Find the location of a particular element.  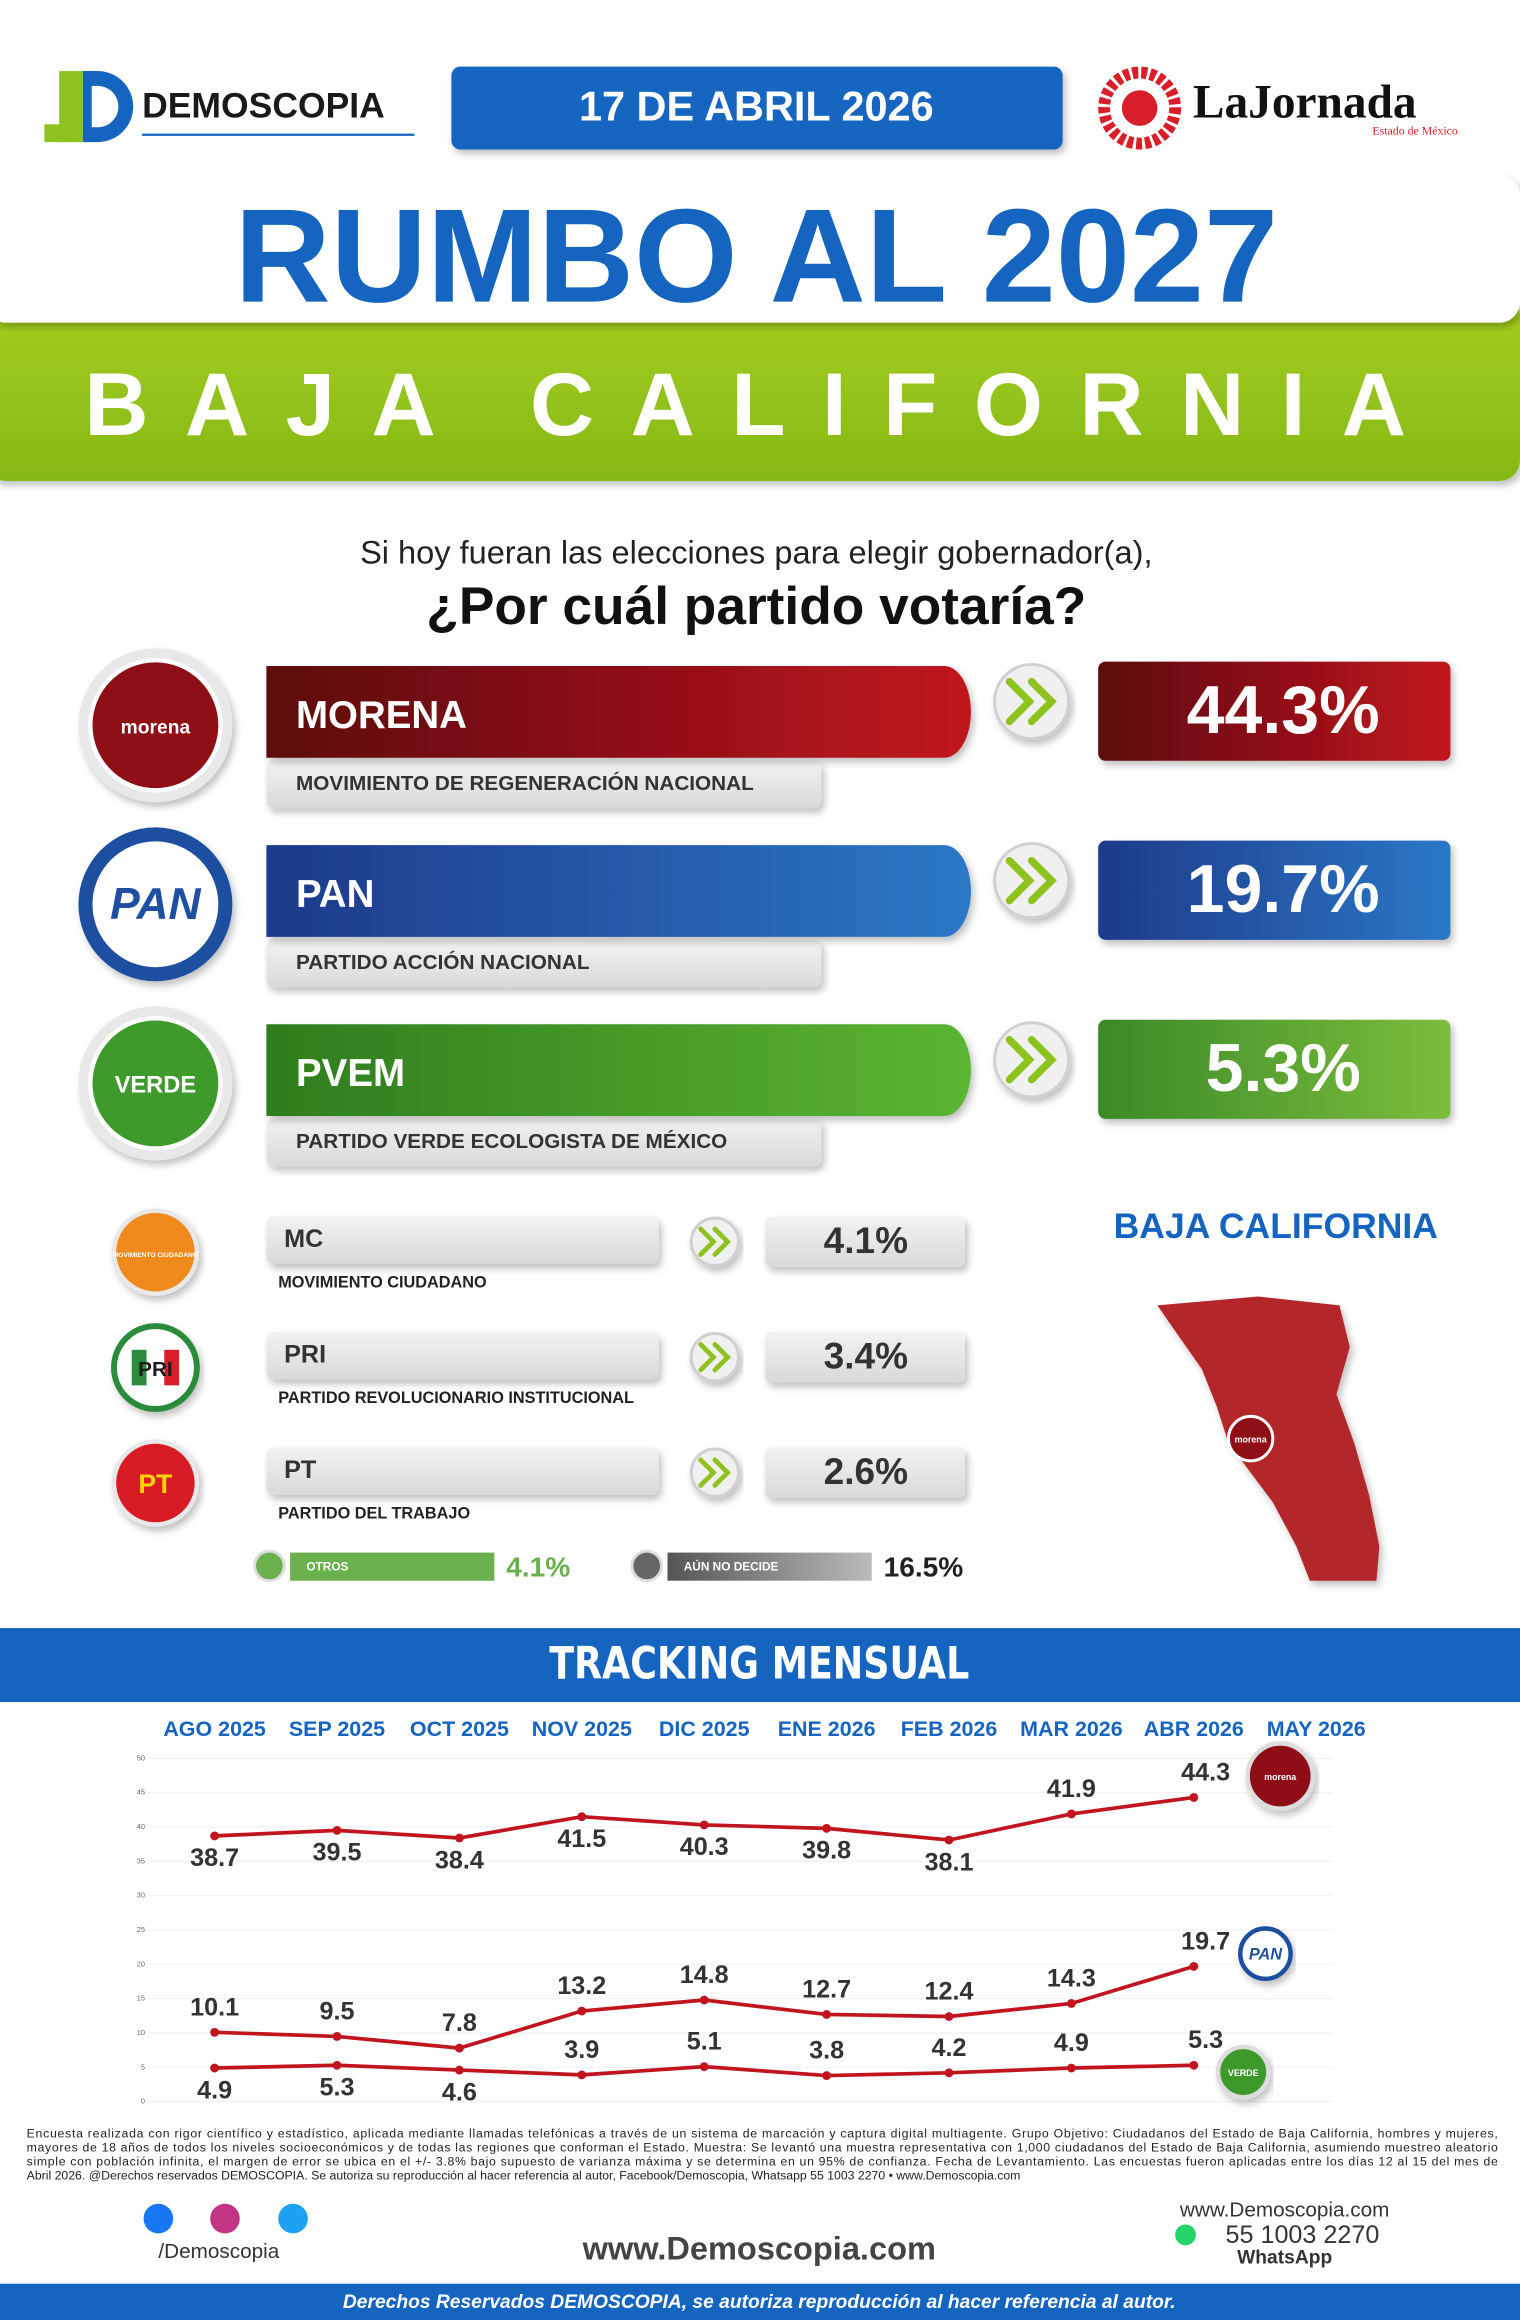

result: 44.3% is located at coordinates (1283, 710).